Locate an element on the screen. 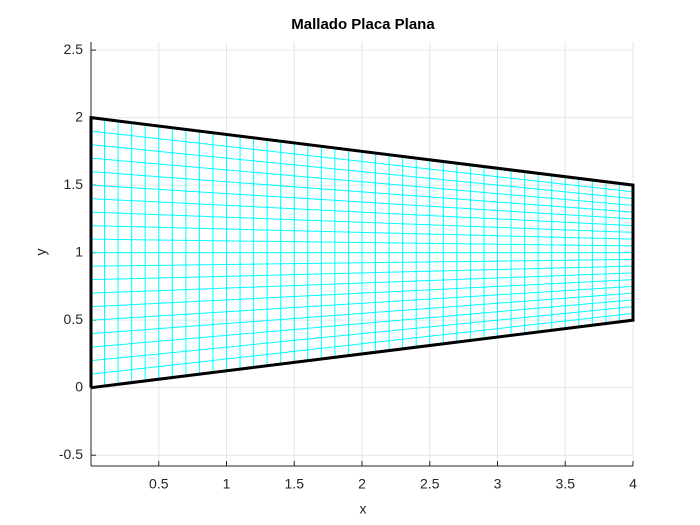 Image resolution: width=700 pixels, height=525 pixels. y-tick-label: 1.5 is located at coordinates (74, 184).